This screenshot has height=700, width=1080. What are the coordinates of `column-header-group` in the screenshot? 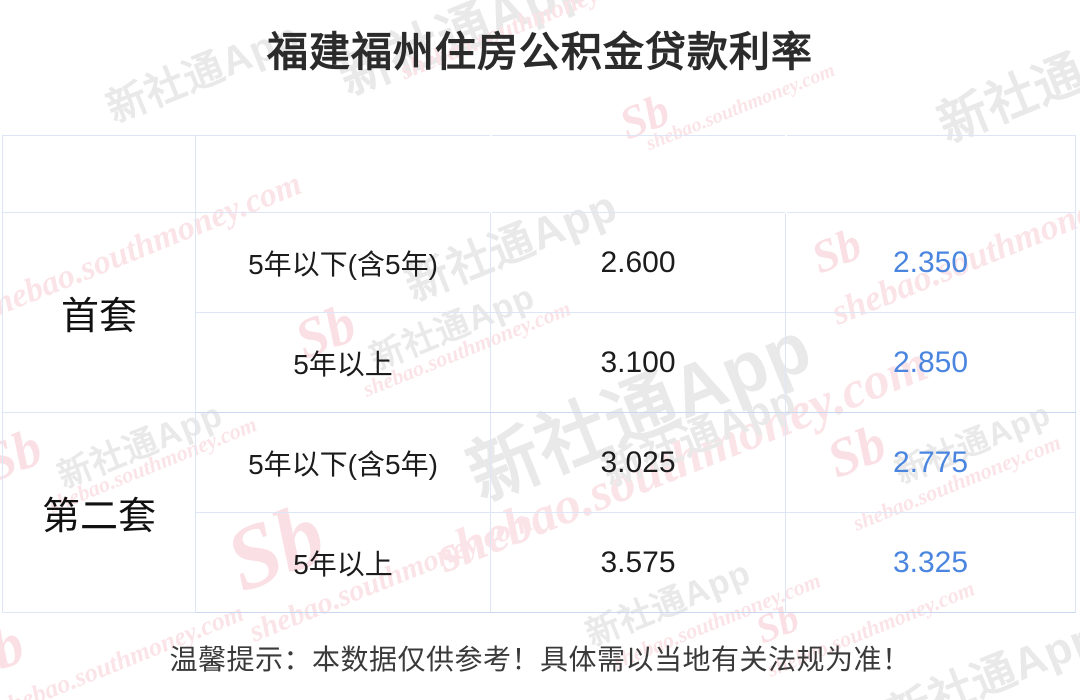 It's located at (99, 174).